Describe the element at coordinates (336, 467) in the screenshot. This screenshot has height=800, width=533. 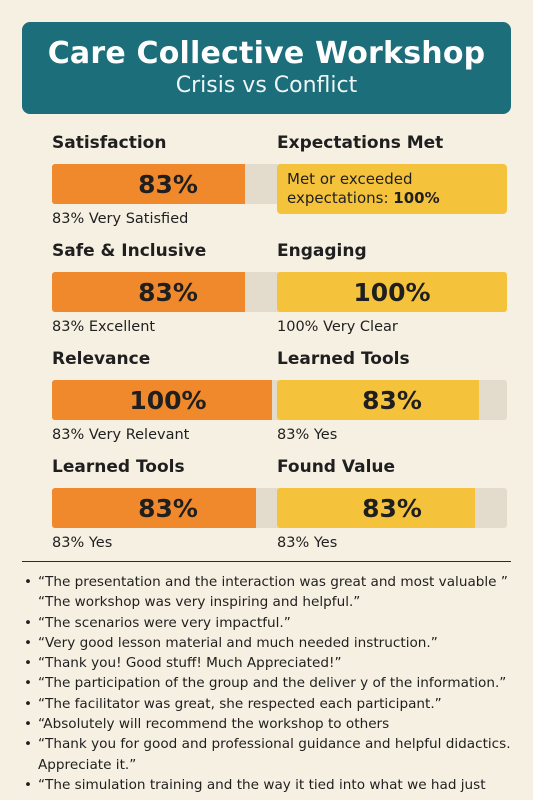
I see `metric-label: Found Value` at that location.